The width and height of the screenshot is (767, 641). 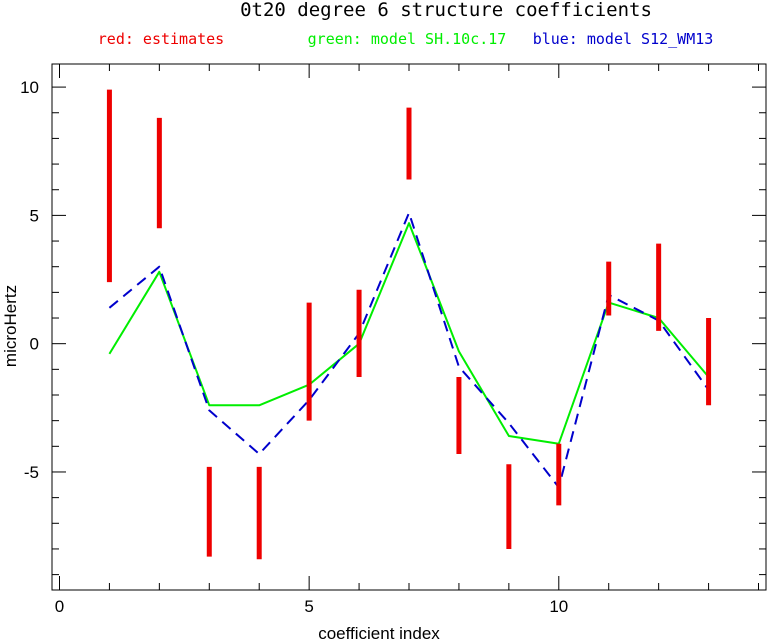 I want to click on y-tick-label: 10, so click(x=29, y=87).